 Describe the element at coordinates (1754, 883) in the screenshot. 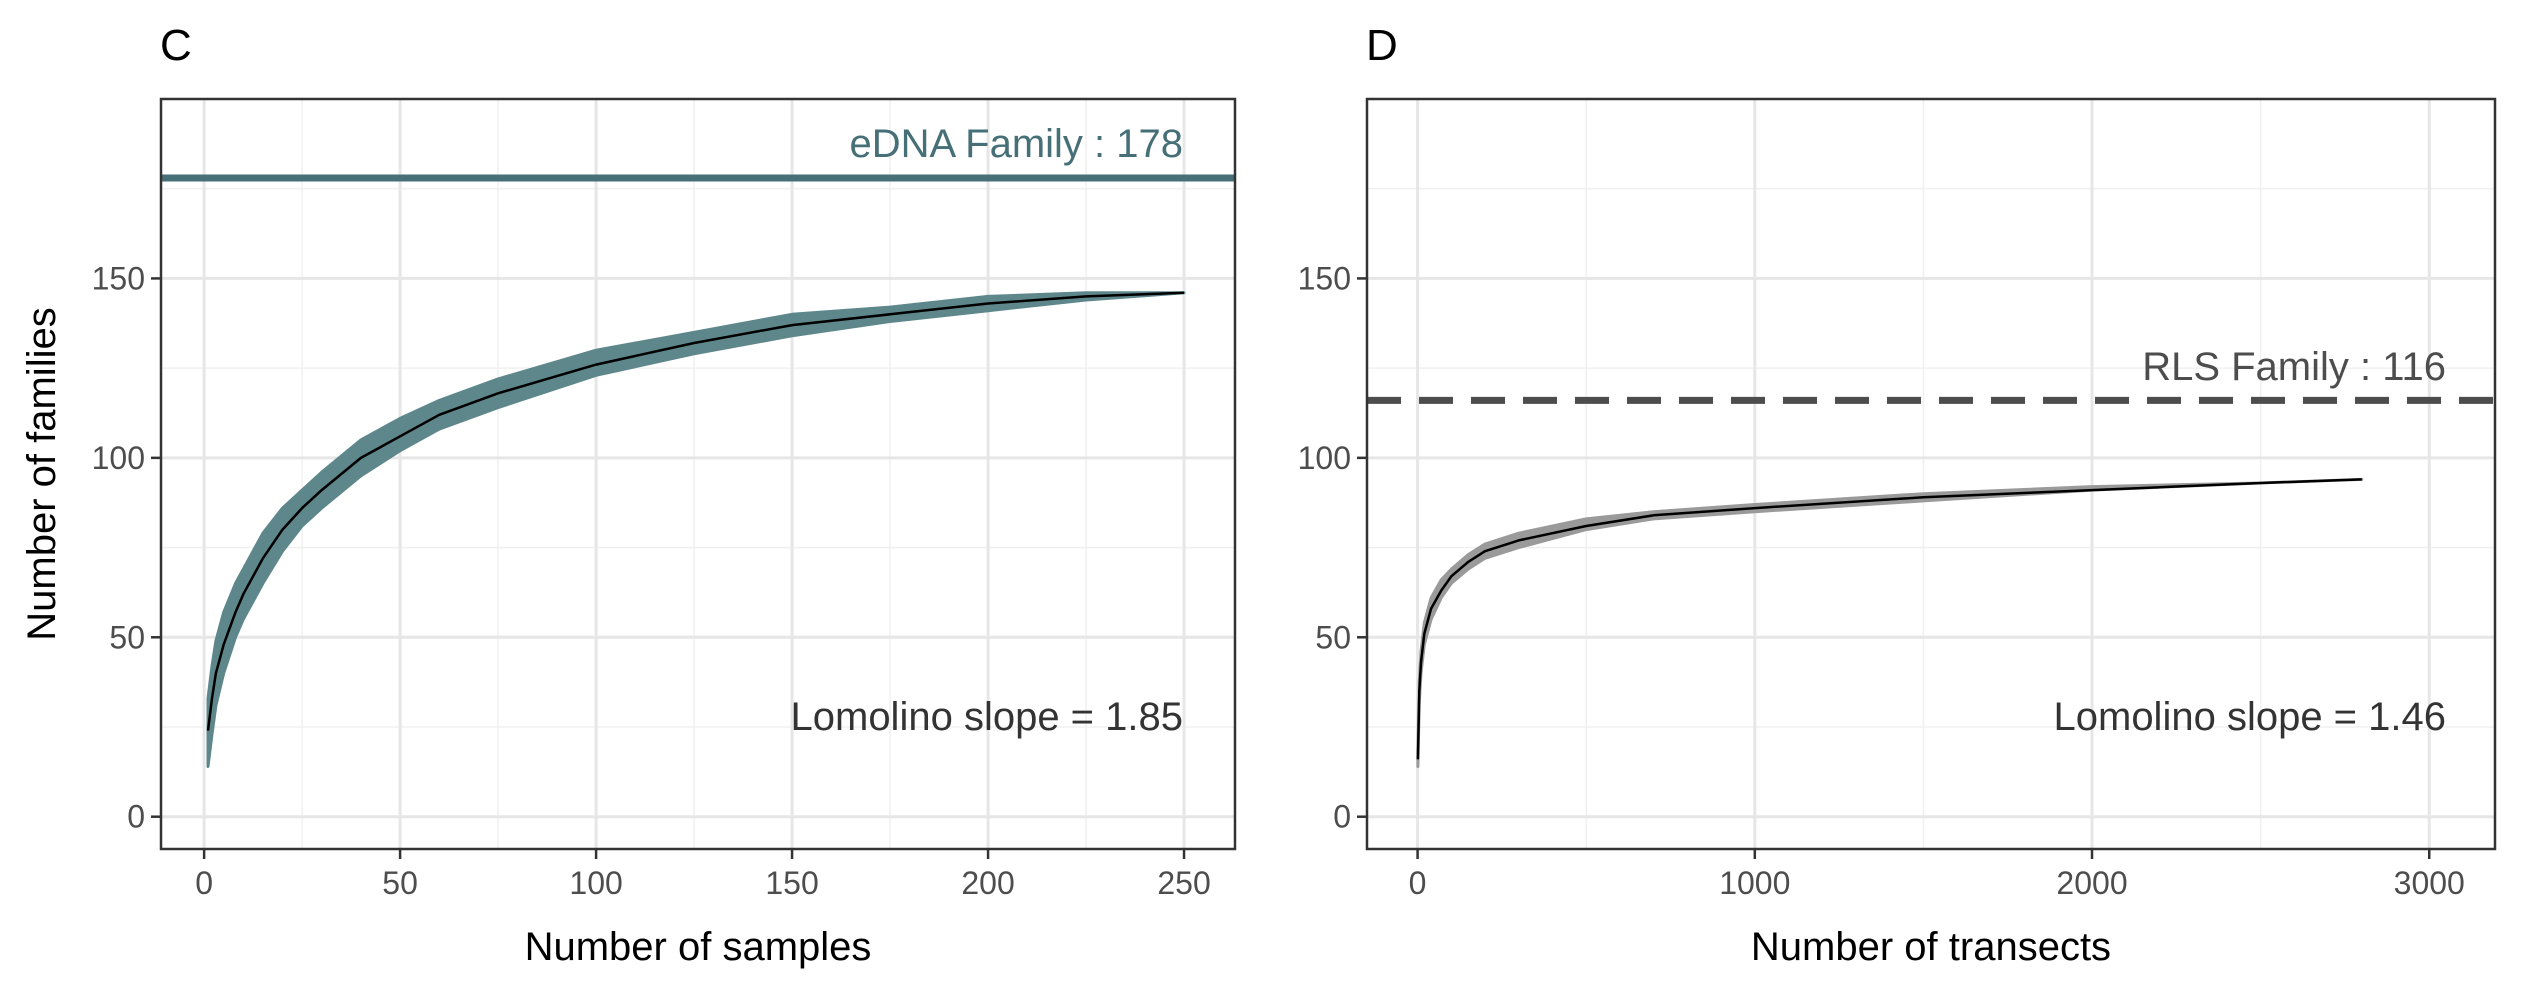

I see `x-tick-label: 1000` at that location.